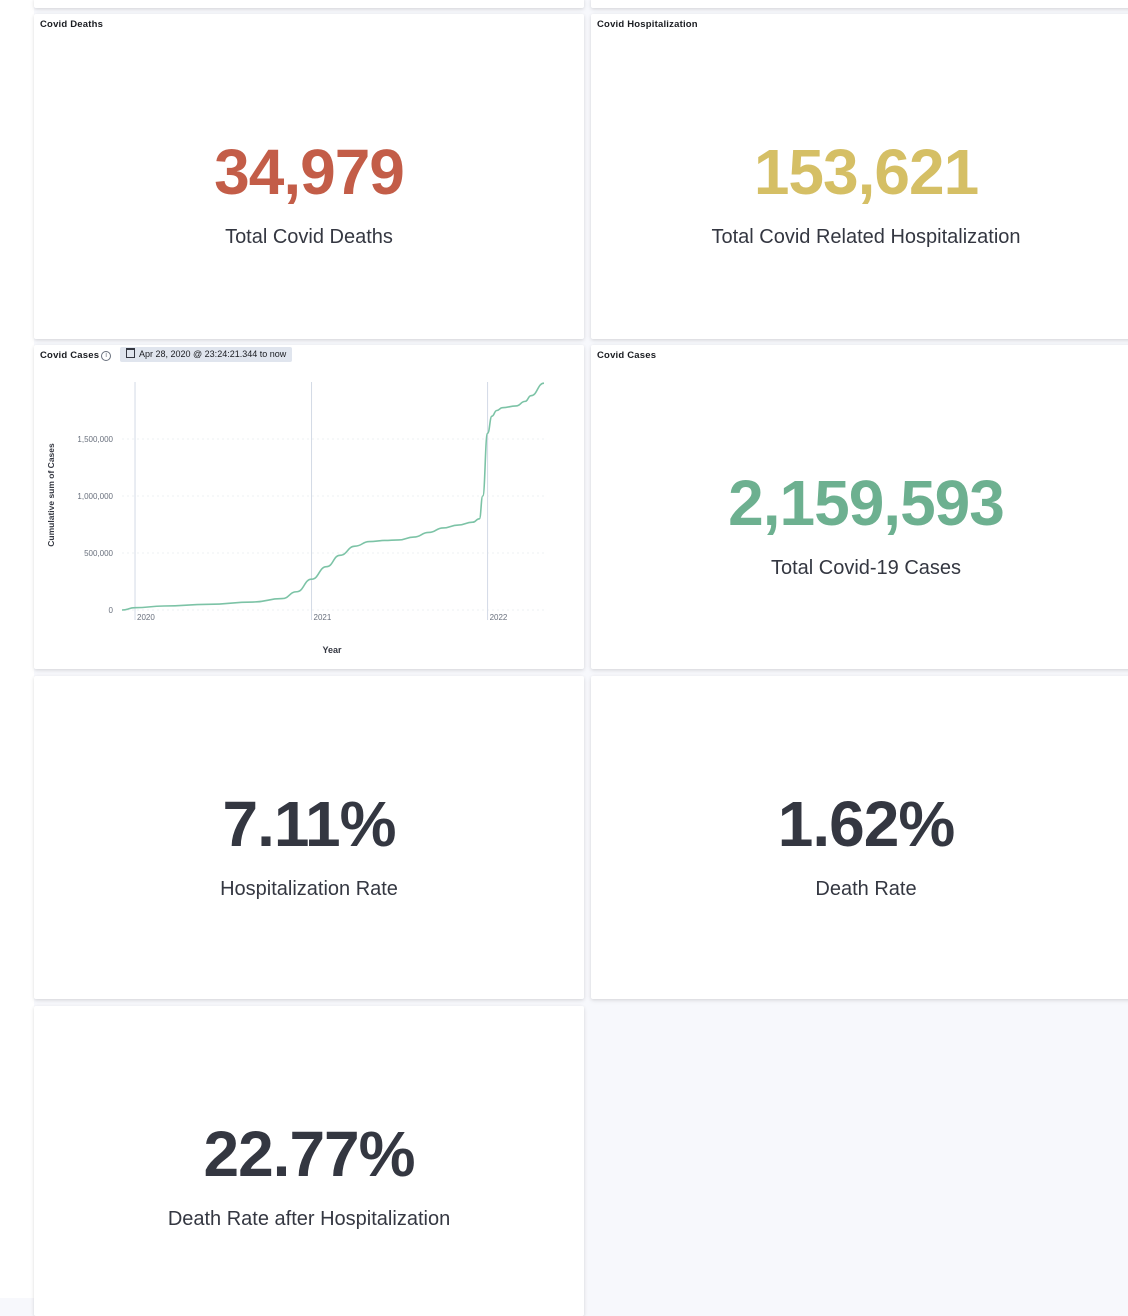 The height and width of the screenshot is (1316, 1128). What do you see at coordinates (51, 495) in the screenshot?
I see `y-axis-label: Cumulative sum of Cases` at bounding box center [51, 495].